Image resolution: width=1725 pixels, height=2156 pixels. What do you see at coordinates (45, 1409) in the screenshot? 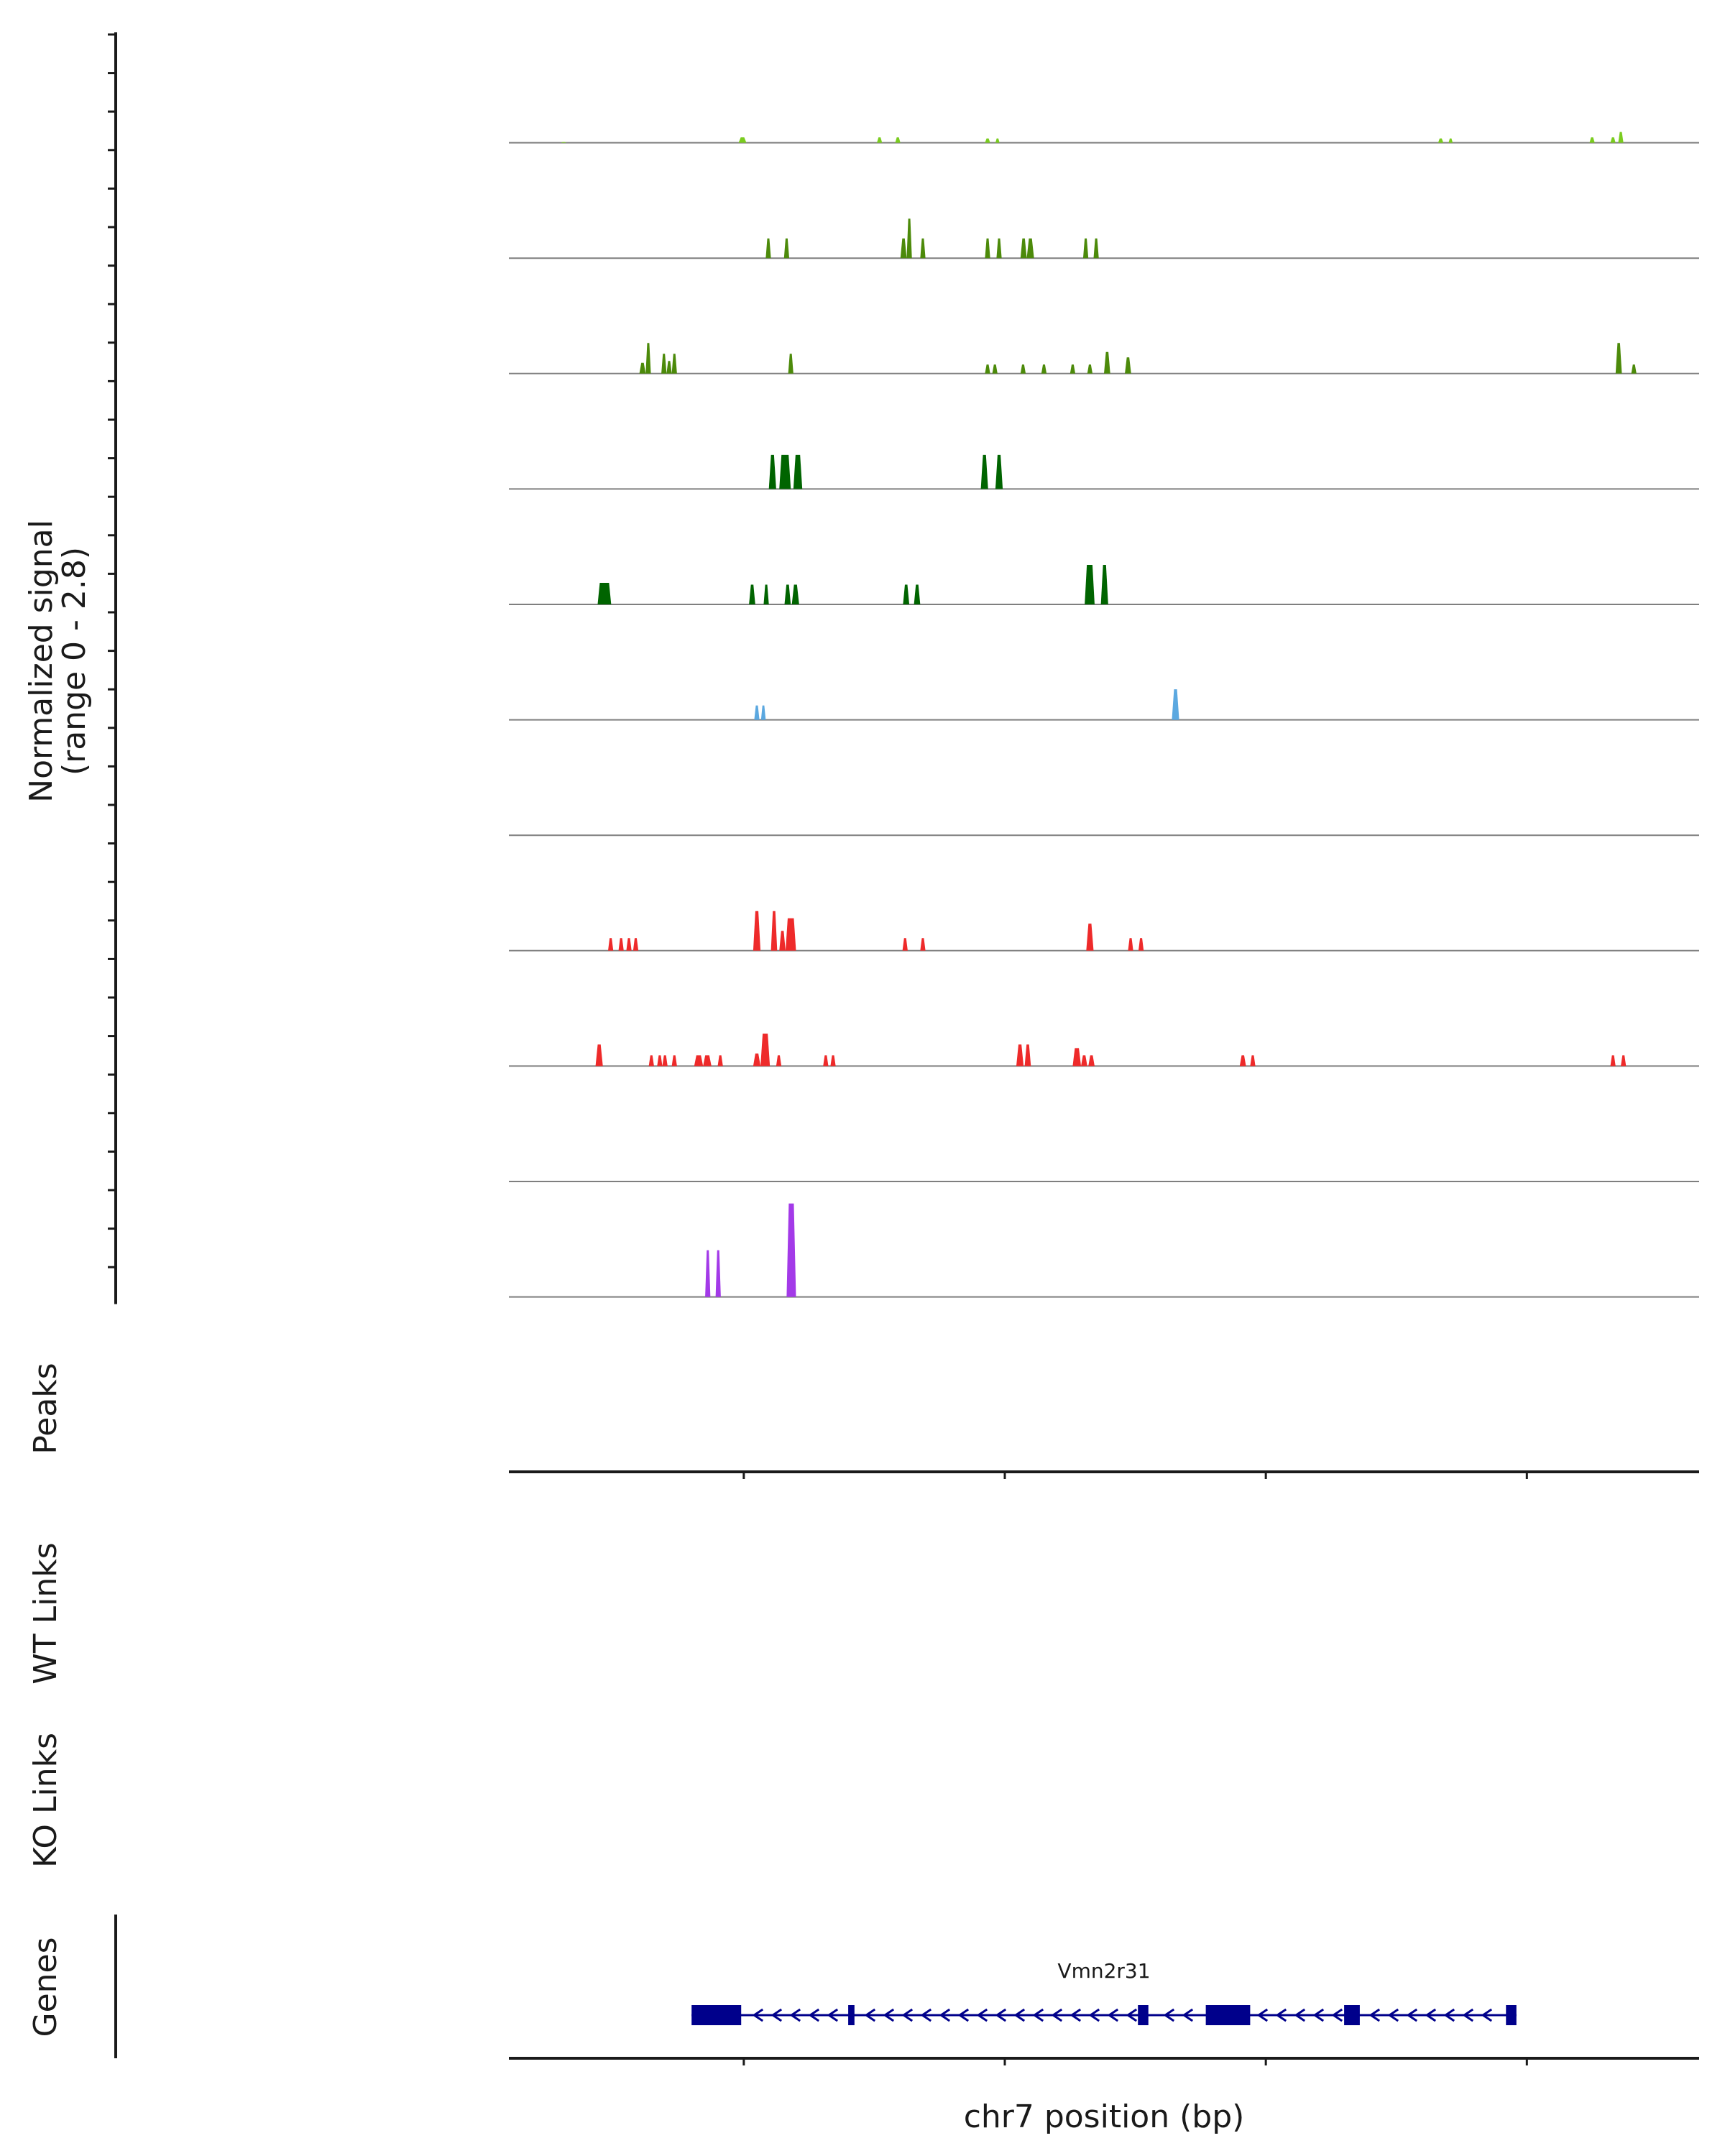
I see `peaks-row-label: Peaks` at bounding box center [45, 1409].